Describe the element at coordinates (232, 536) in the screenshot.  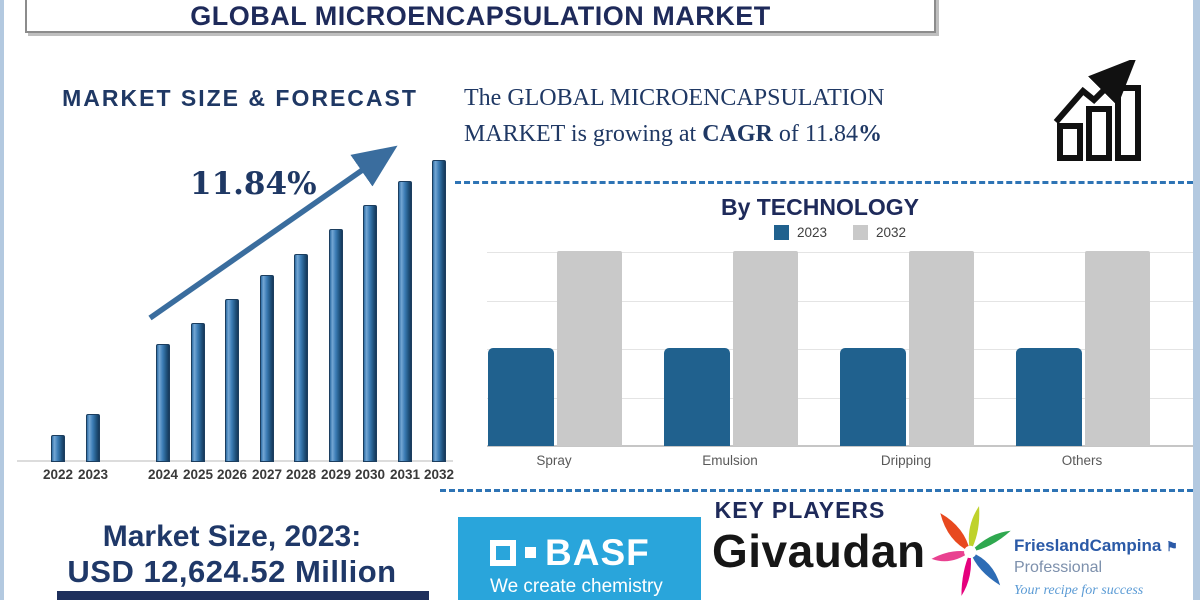
I see `market-size-line1: Market Size, 2023:` at that location.